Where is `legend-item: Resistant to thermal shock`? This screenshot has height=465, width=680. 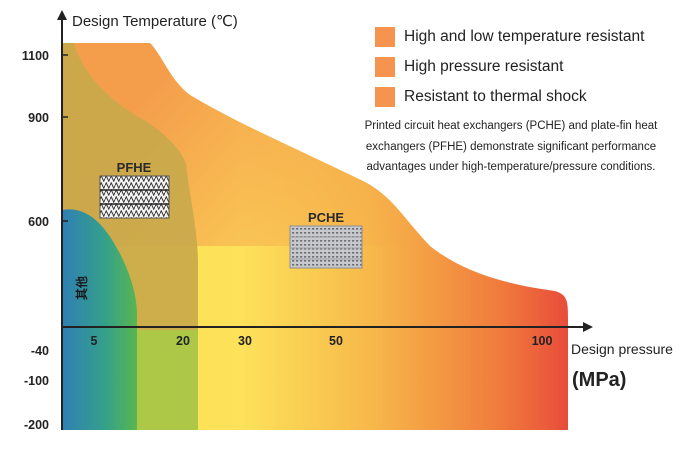 legend-item: Resistant to thermal shock is located at coordinates (525, 97).